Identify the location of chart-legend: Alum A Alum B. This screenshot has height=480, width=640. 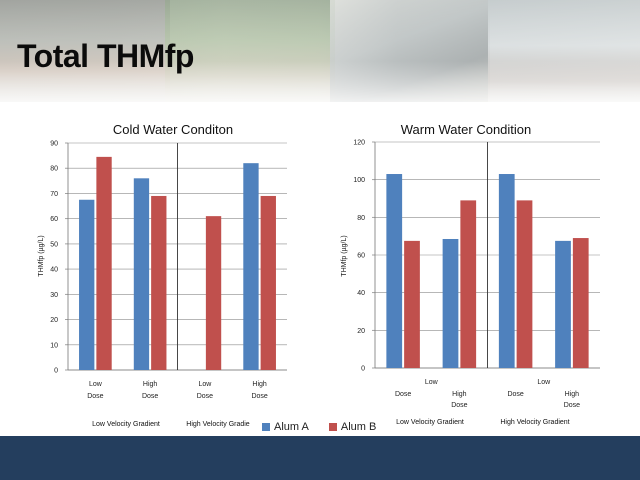
(329, 427).